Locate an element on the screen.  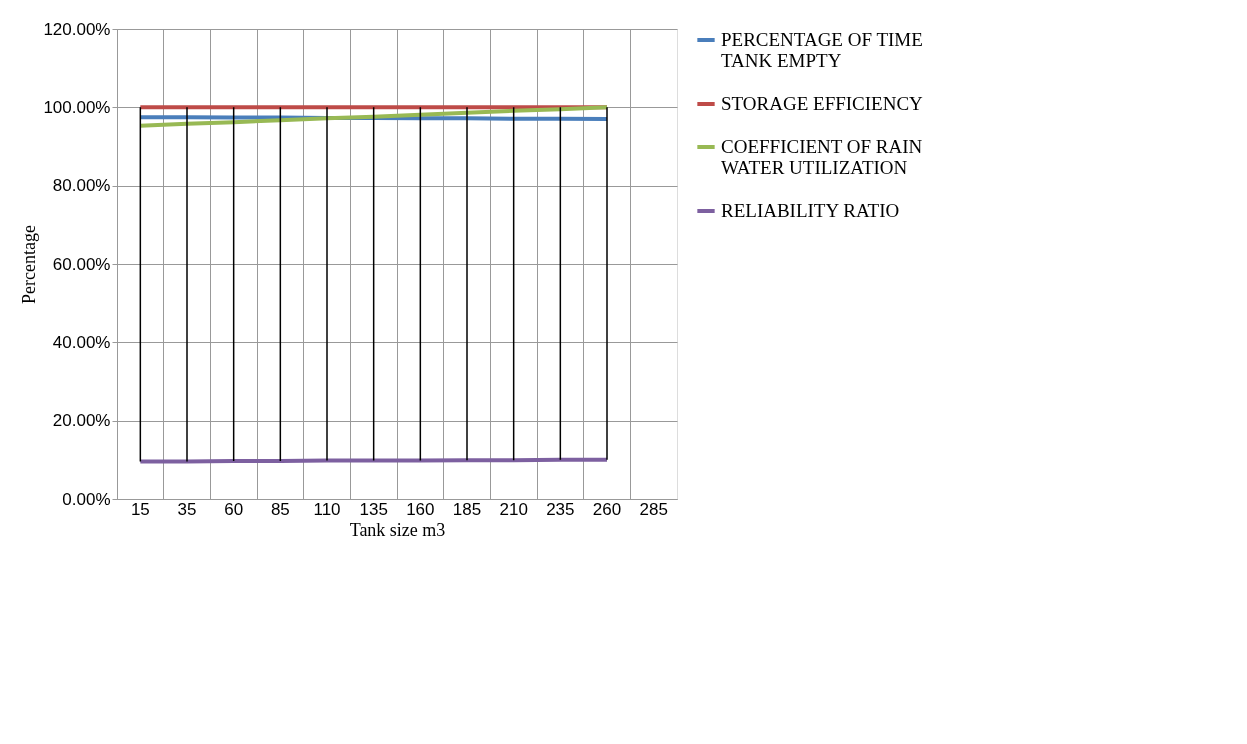
legend-label: STORAGE EFFICIENCY is located at coordinates (822, 103).